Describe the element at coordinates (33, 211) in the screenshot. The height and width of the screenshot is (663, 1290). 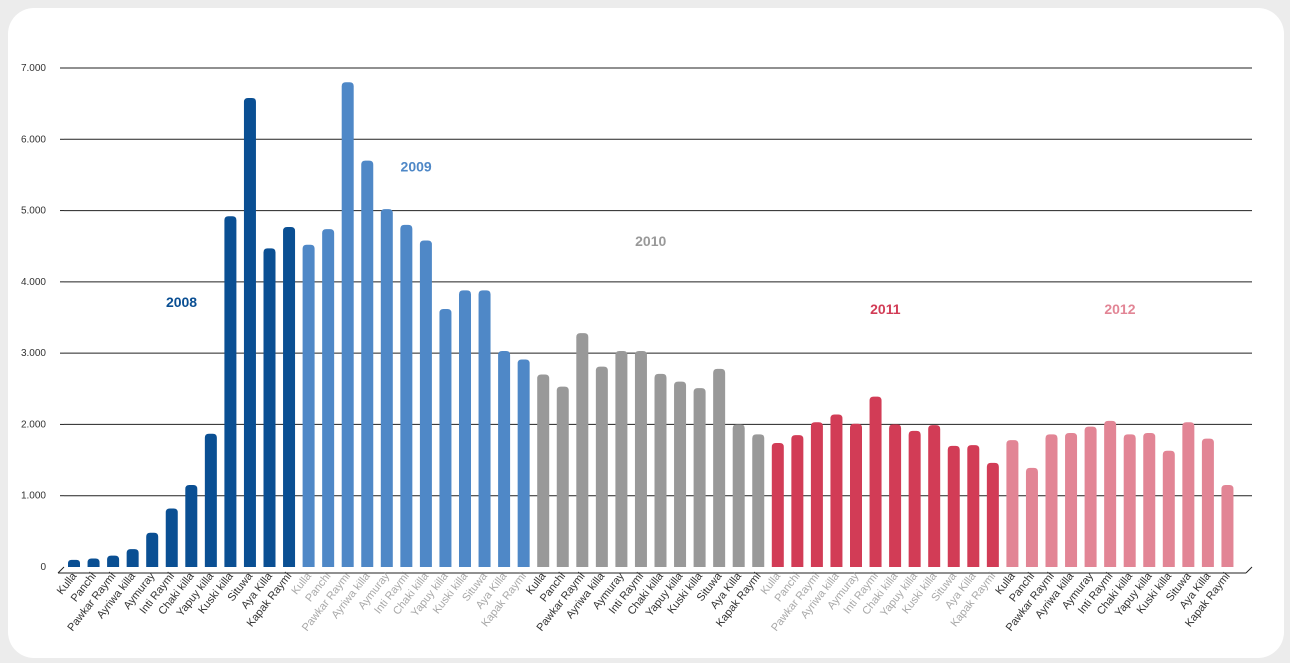
I see `y-tick-label: 5.000` at that location.